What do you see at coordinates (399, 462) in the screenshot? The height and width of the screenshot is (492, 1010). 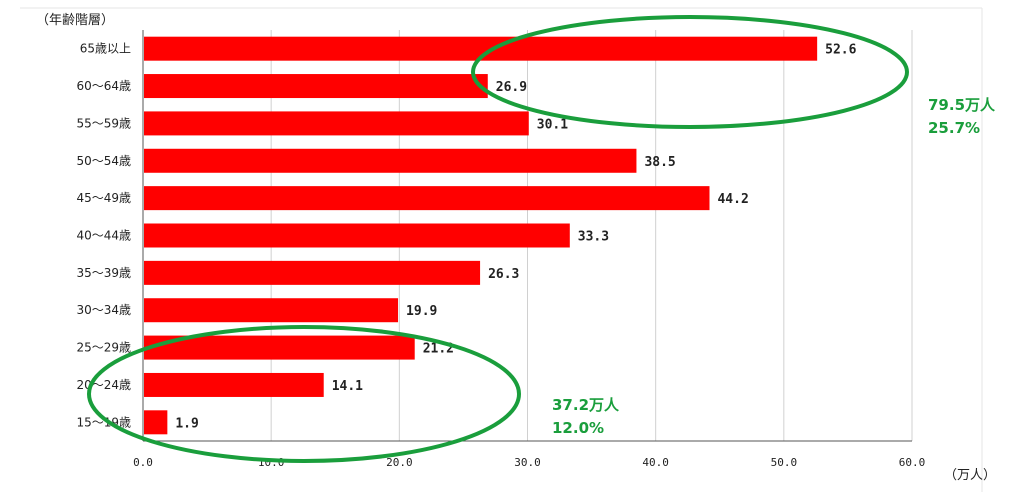 I see `x-tick-label: 20.0` at bounding box center [399, 462].